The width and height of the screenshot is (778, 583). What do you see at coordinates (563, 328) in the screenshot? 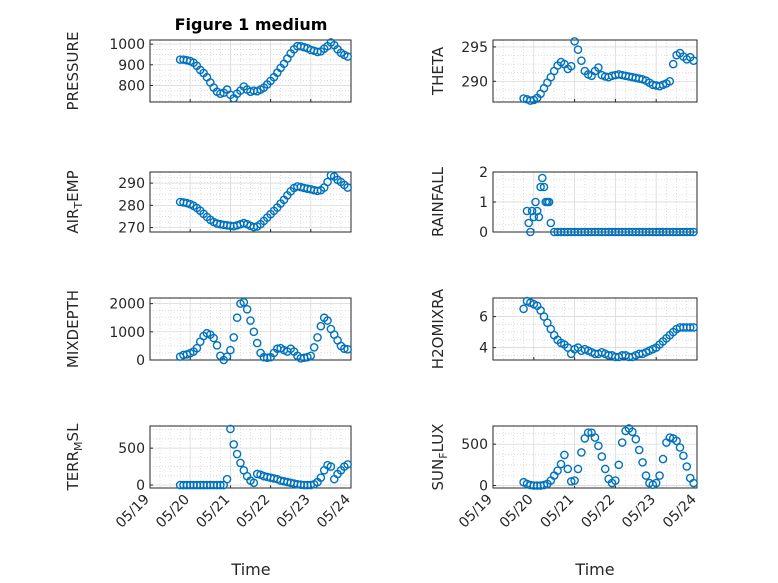
I see `subplot-6: 4 6 H2OMIXRA` at bounding box center [563, 328].